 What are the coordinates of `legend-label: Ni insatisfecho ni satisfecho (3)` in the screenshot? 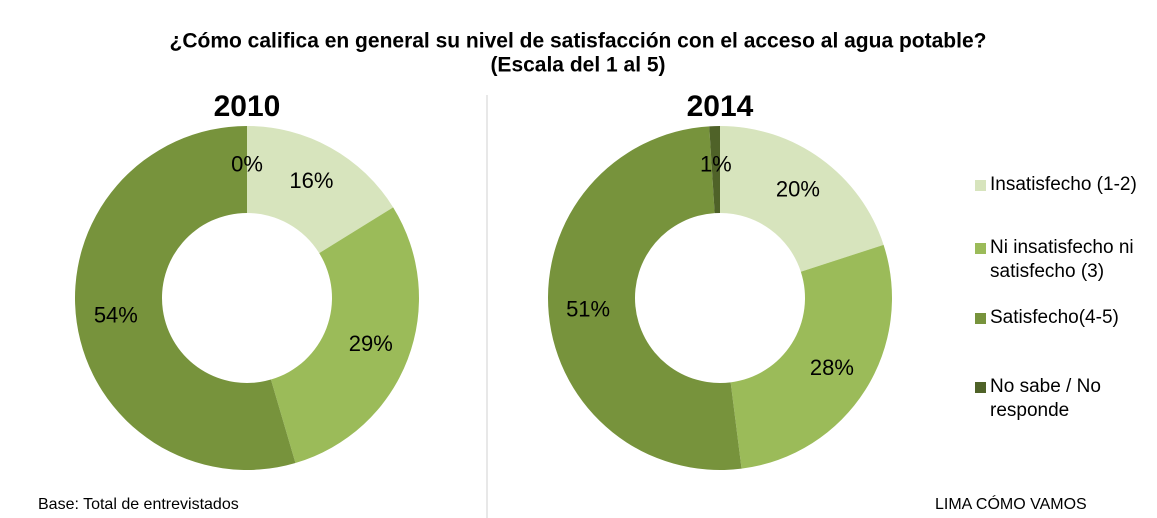 It's located at (1062, 259).